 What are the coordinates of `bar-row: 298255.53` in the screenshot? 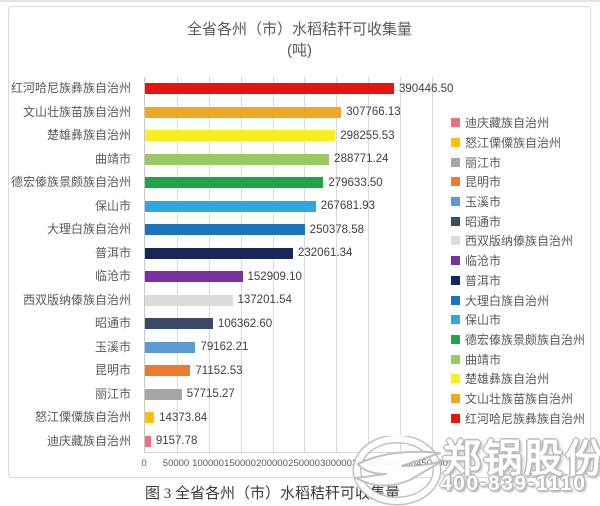 It's located at (288, 136).